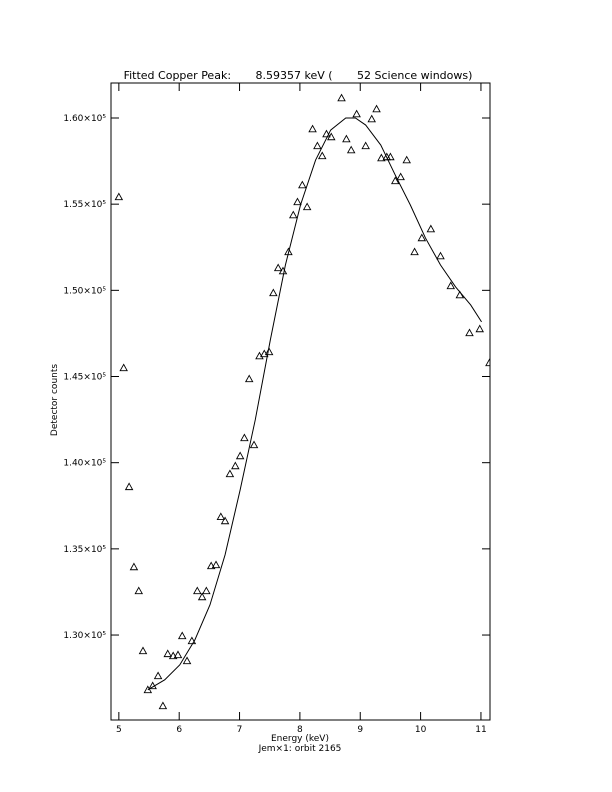 This screenshot has height=792, width=612. I want to click on y-tick-label: 1.50×10⁵, so click(84, 291).